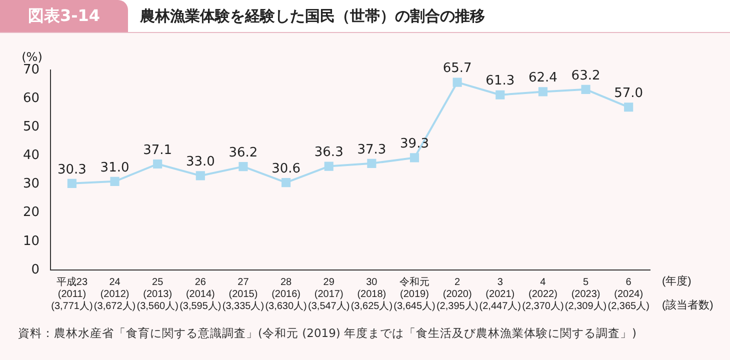 The width and height of the screenshot is (730, 360). I want to click on text: 資料：農林水産省「食育に関する意識調査」(令和元 (2019) 年度までは「食生活及び農林漁業体験に関する調査」), so click(327, 333).